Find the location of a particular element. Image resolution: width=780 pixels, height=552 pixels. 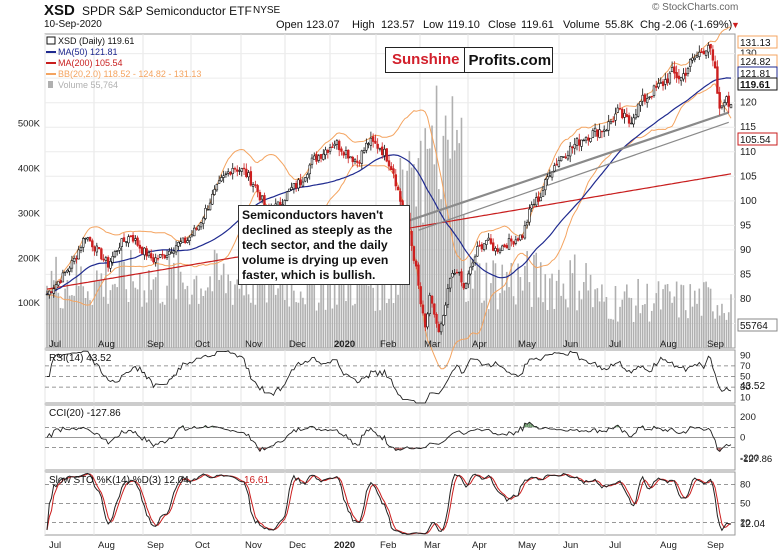

cci-fill is located at coordinates (617, 426).